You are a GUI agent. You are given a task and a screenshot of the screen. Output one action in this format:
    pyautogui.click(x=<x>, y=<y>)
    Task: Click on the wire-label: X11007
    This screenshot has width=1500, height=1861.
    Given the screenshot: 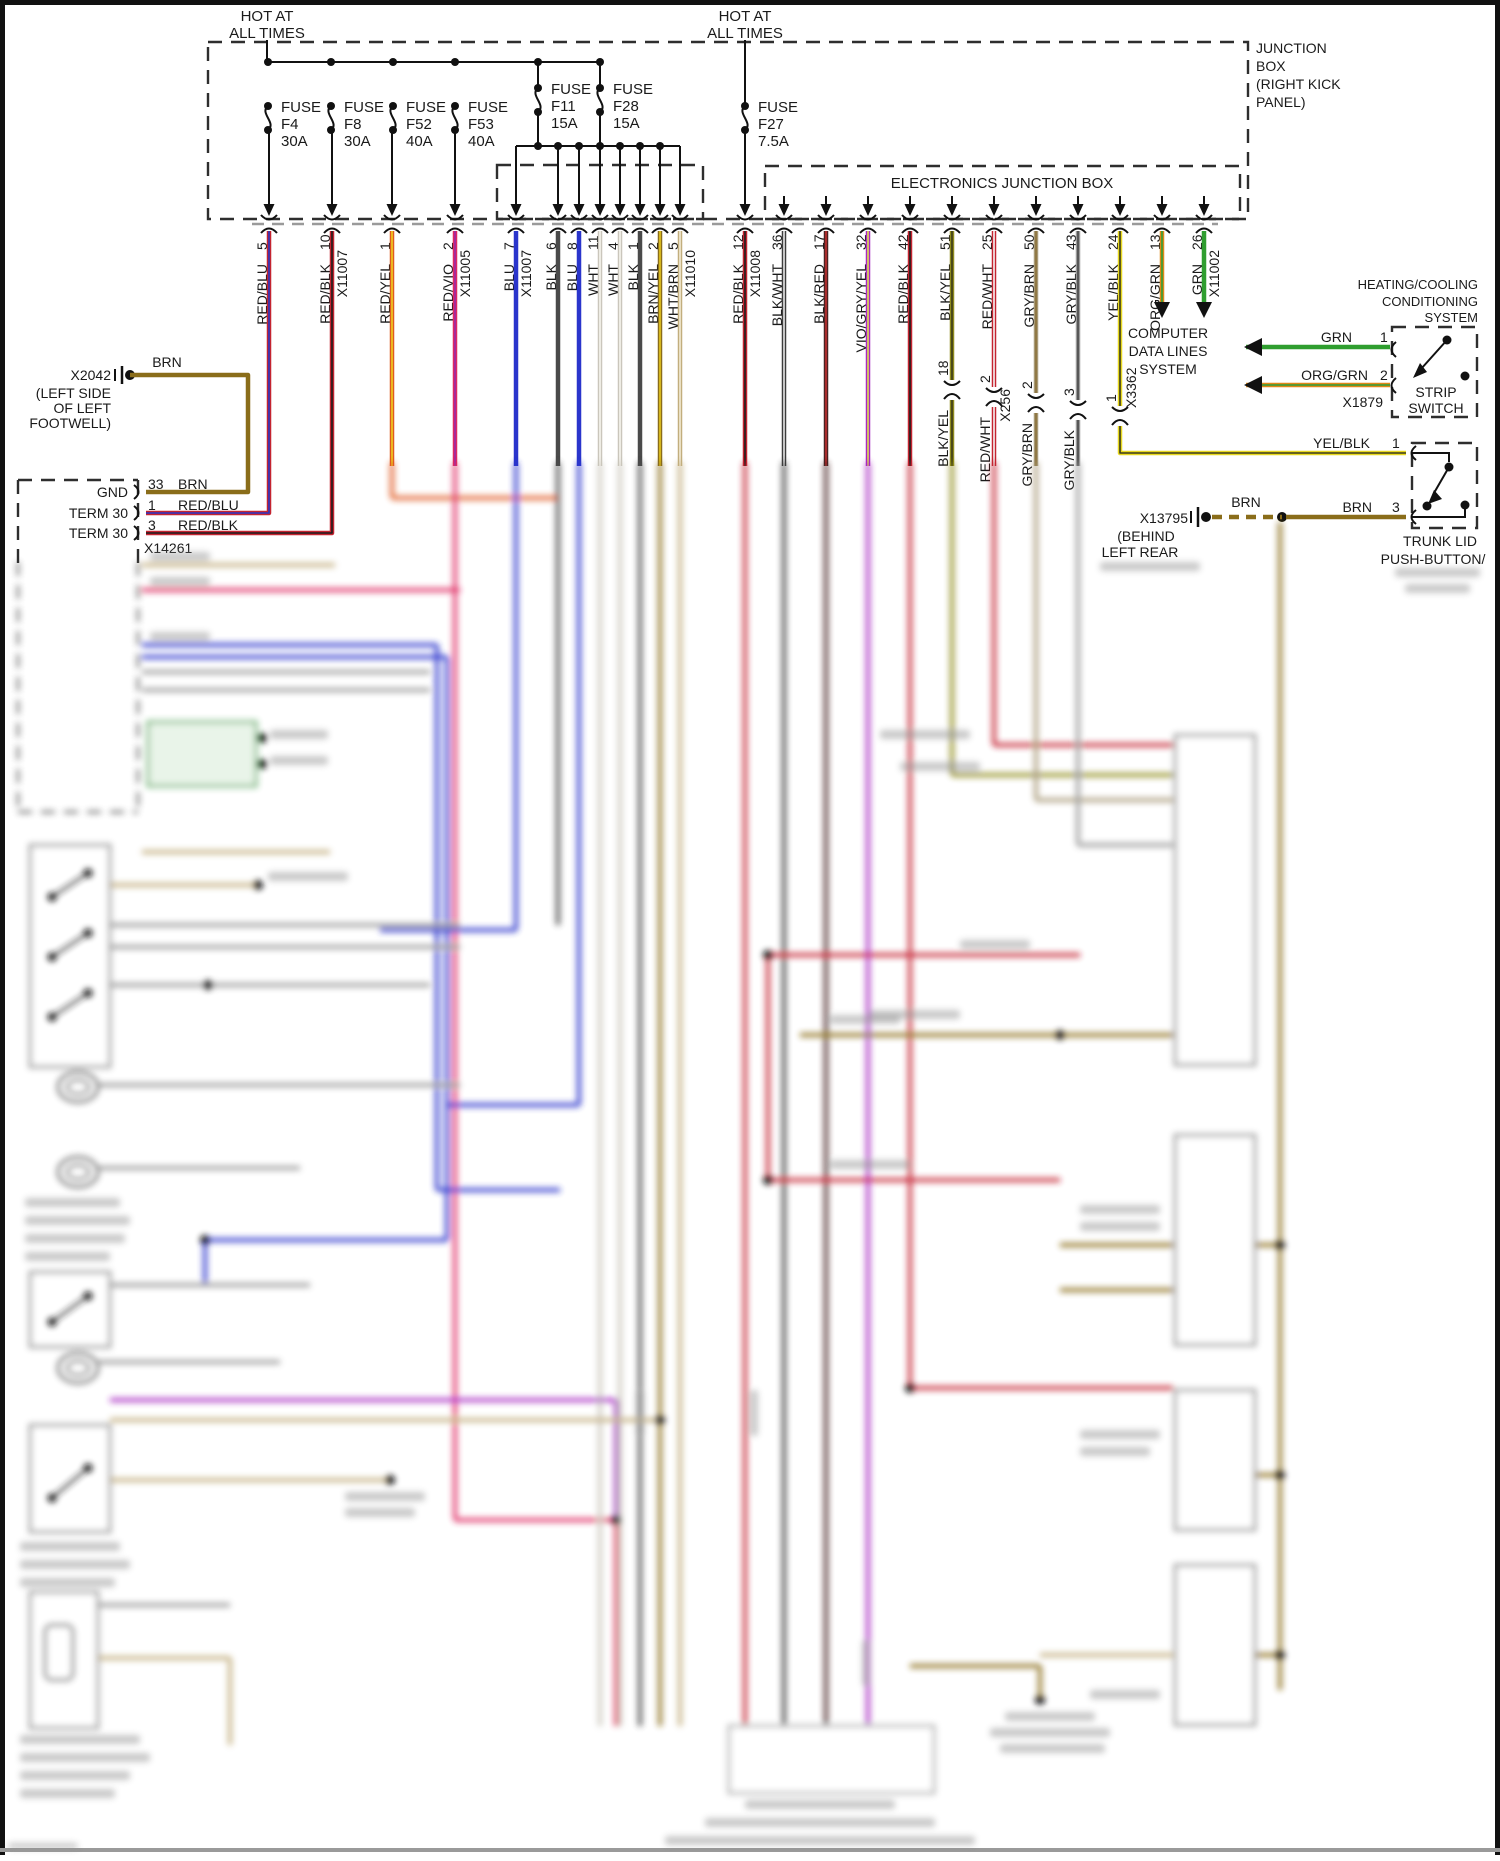 What is the action you would take?
    pyautogui.click(x=342, y=273)
    